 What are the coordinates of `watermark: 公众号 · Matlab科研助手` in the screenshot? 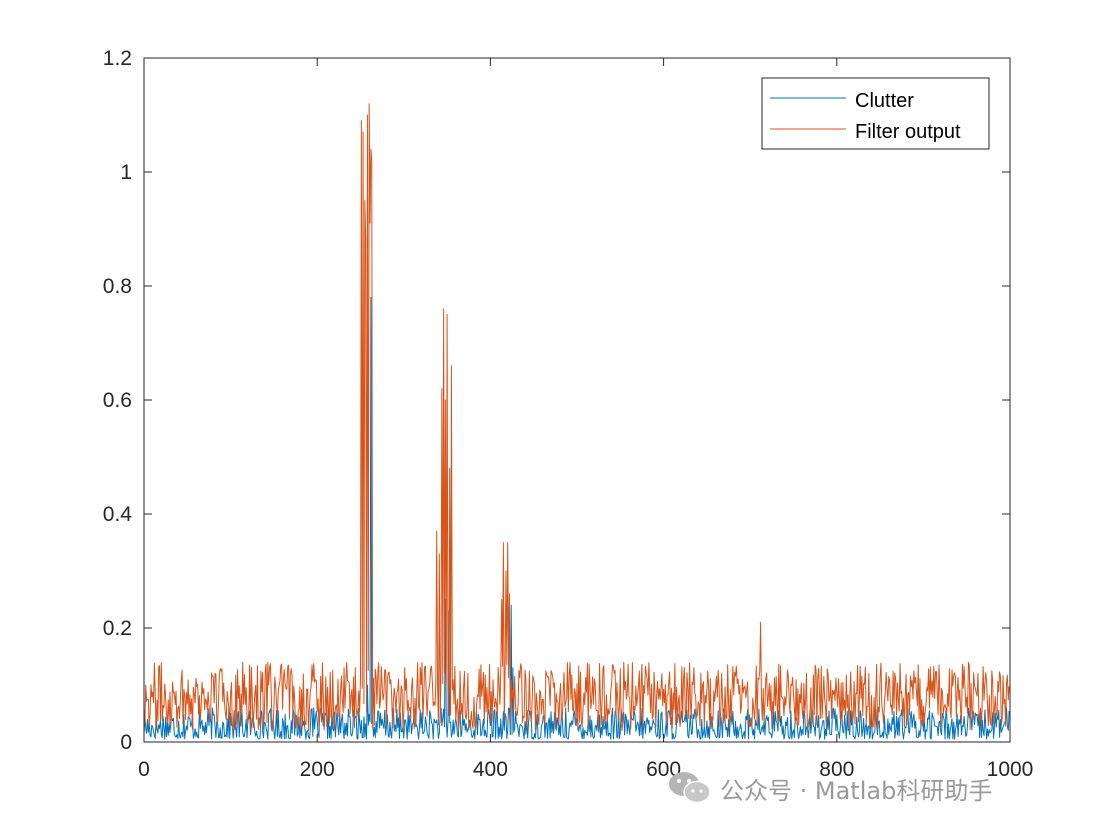 It's located at (830, 788).